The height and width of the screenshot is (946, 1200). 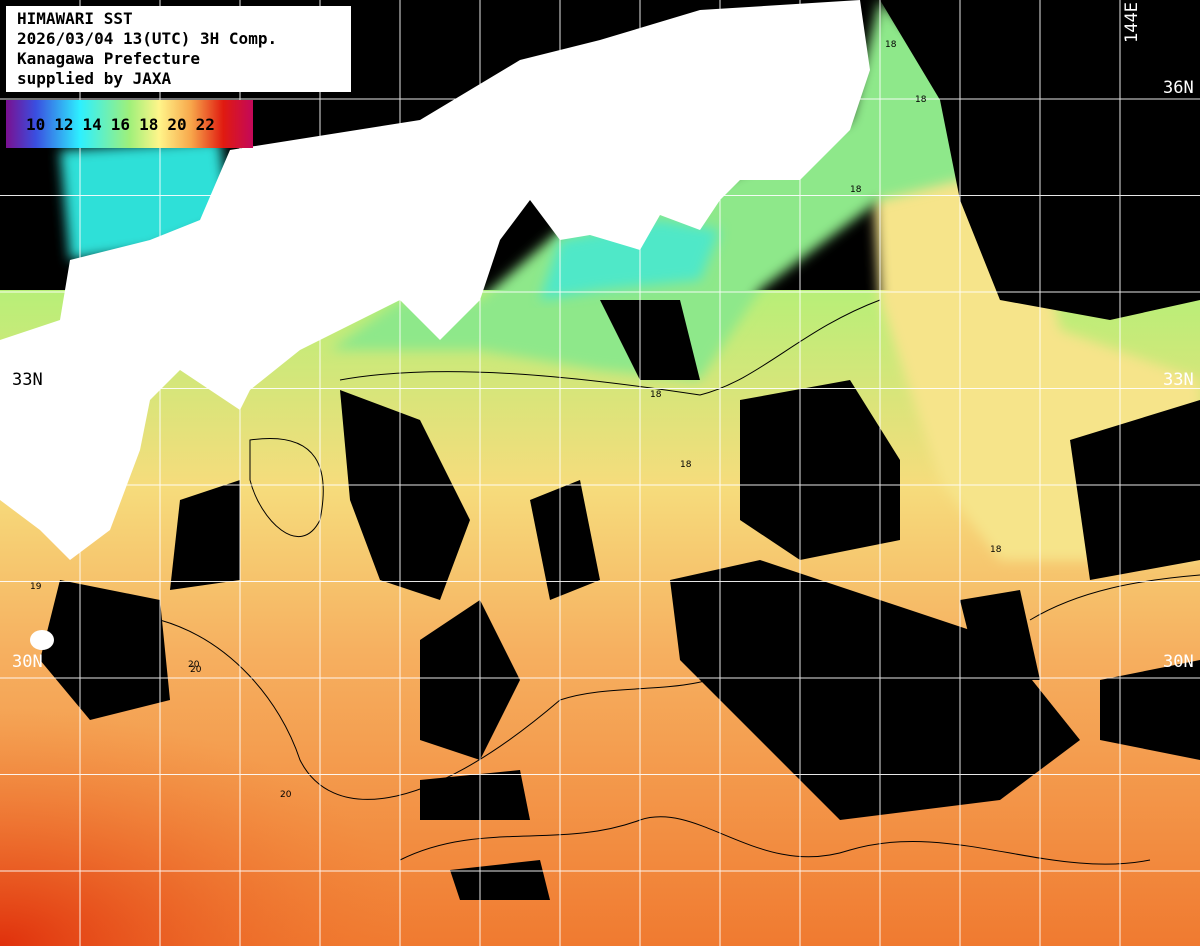 What do you see at coordinates (36, 124) in the screenshot?
I see `legend-label: 10` at bounding box center [36, 124].